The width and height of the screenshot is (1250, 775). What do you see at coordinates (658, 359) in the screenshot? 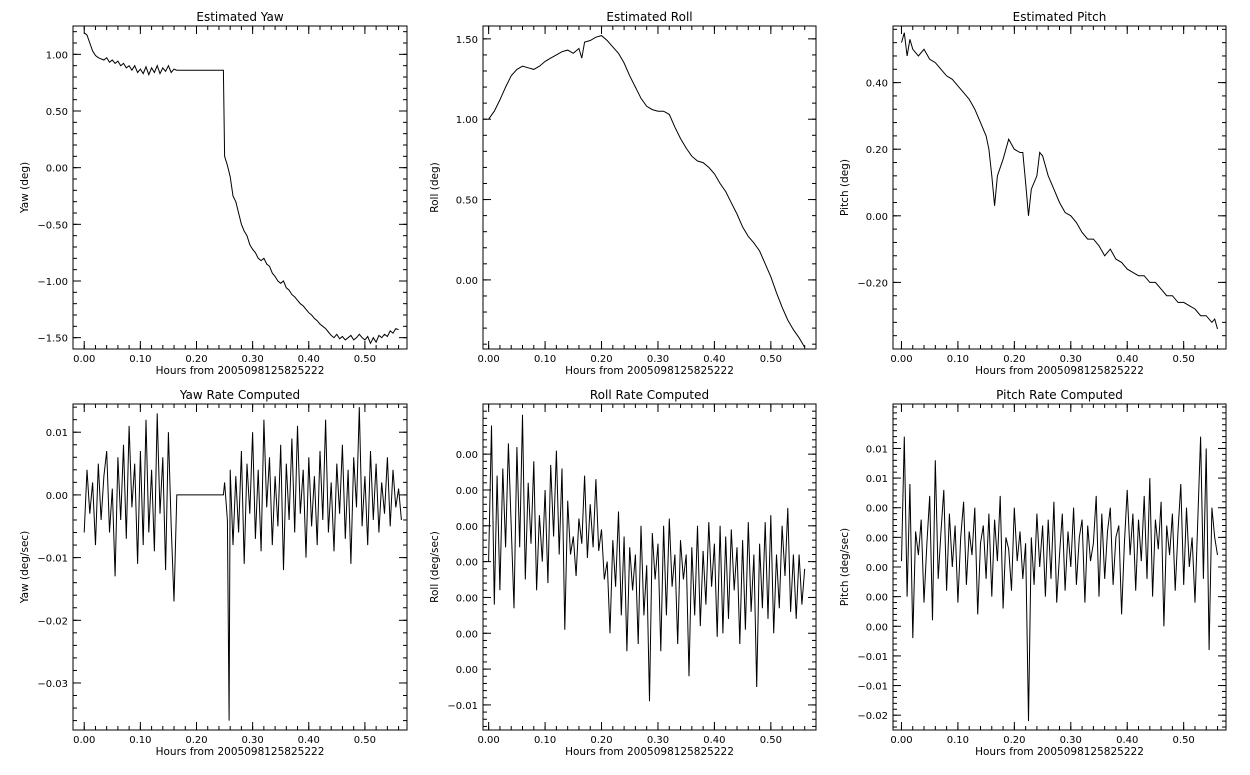
I see `roll-x-tick-label: 0.30` at bounding box center [658, 359].